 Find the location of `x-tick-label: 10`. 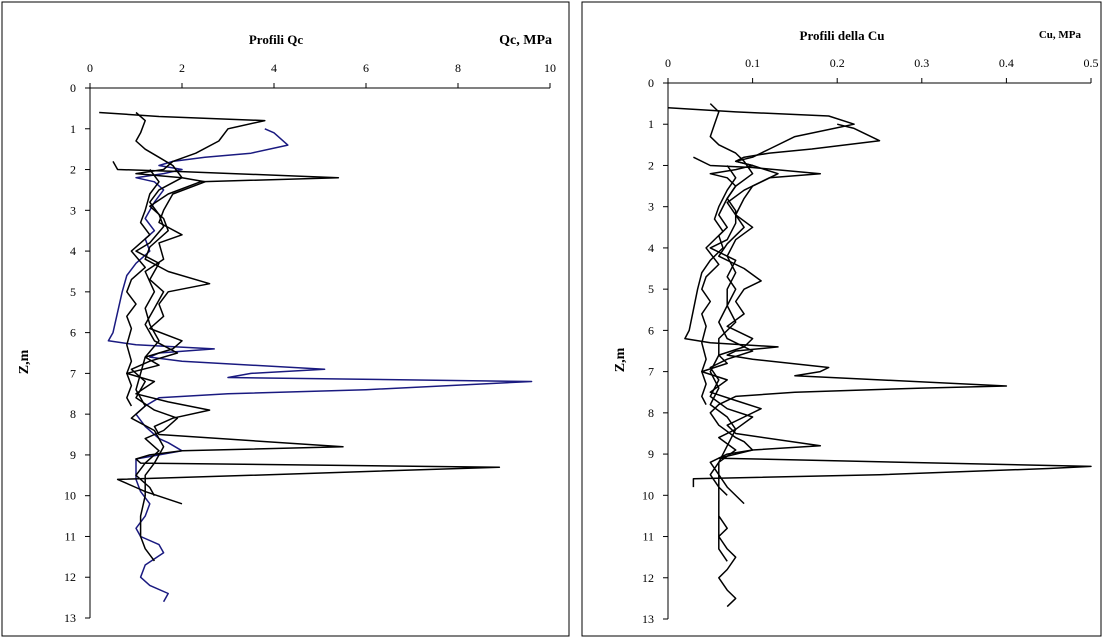

x-tick-label: 10 is located at coordinates (550, 68).